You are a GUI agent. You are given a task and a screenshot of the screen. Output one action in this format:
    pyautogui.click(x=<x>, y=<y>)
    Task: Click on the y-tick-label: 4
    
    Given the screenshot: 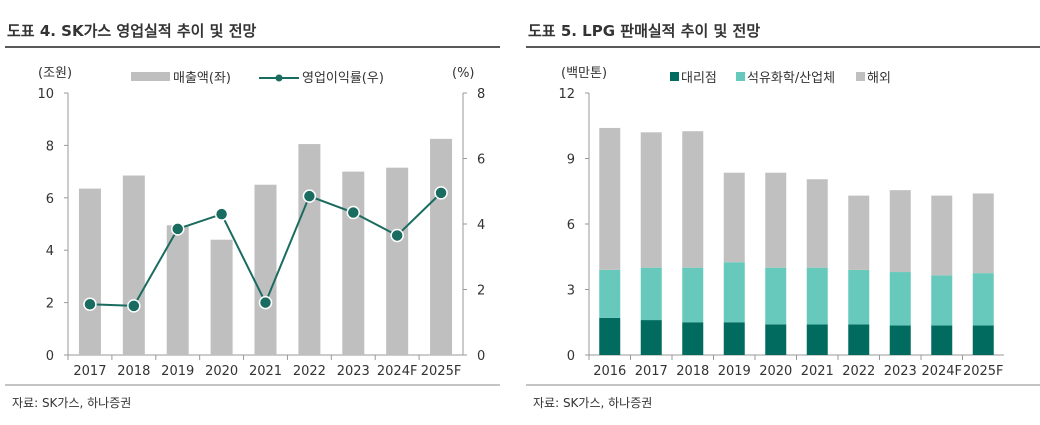 What is the action you would take?
    pyautogui.click(x=50, y=251)
    